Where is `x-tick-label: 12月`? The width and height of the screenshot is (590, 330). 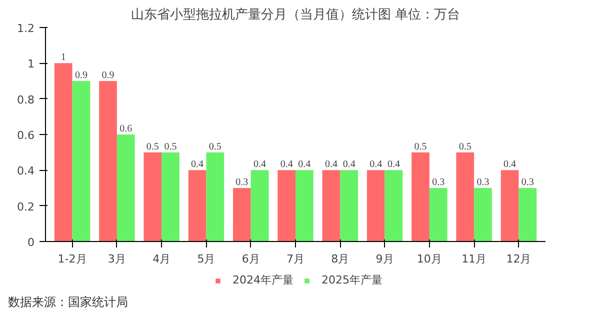 x-tick-label: 12月 is located at coordinates (519, 259).